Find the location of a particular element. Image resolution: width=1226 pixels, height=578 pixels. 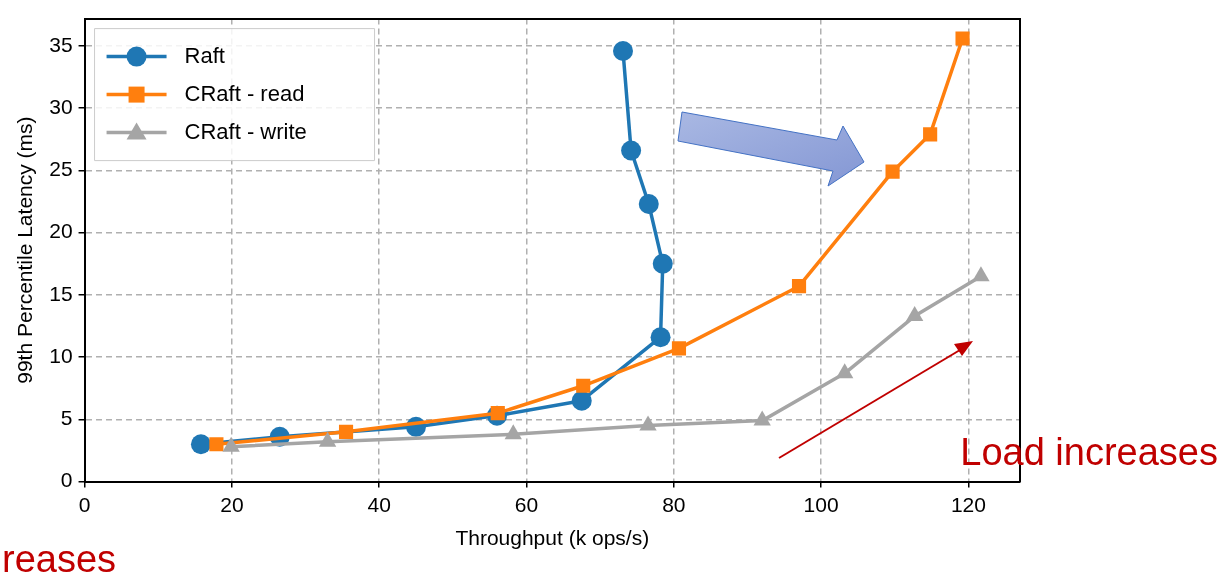

y-tick-label: 20 is located at coordinates (61, 231).